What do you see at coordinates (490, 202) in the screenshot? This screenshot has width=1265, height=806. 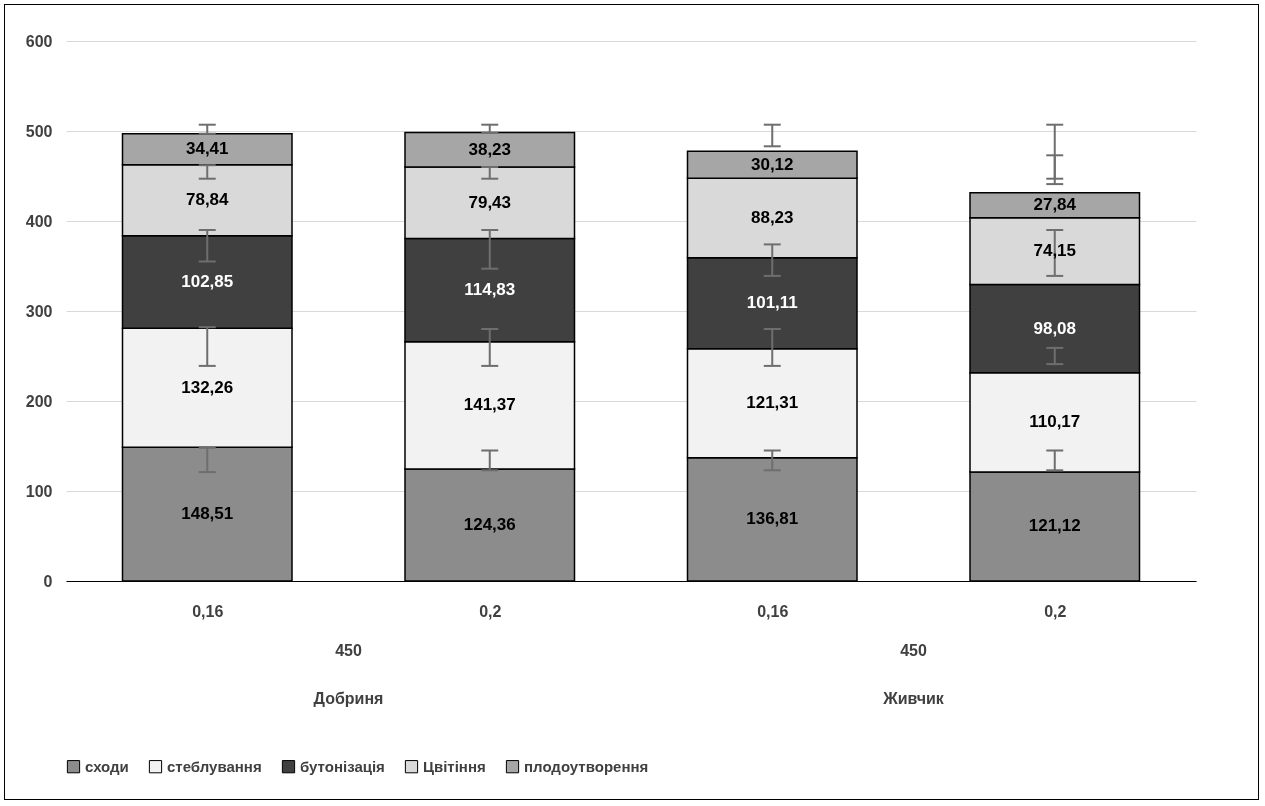 I see `data-label: 79,43` at bounding box center [490, 202].